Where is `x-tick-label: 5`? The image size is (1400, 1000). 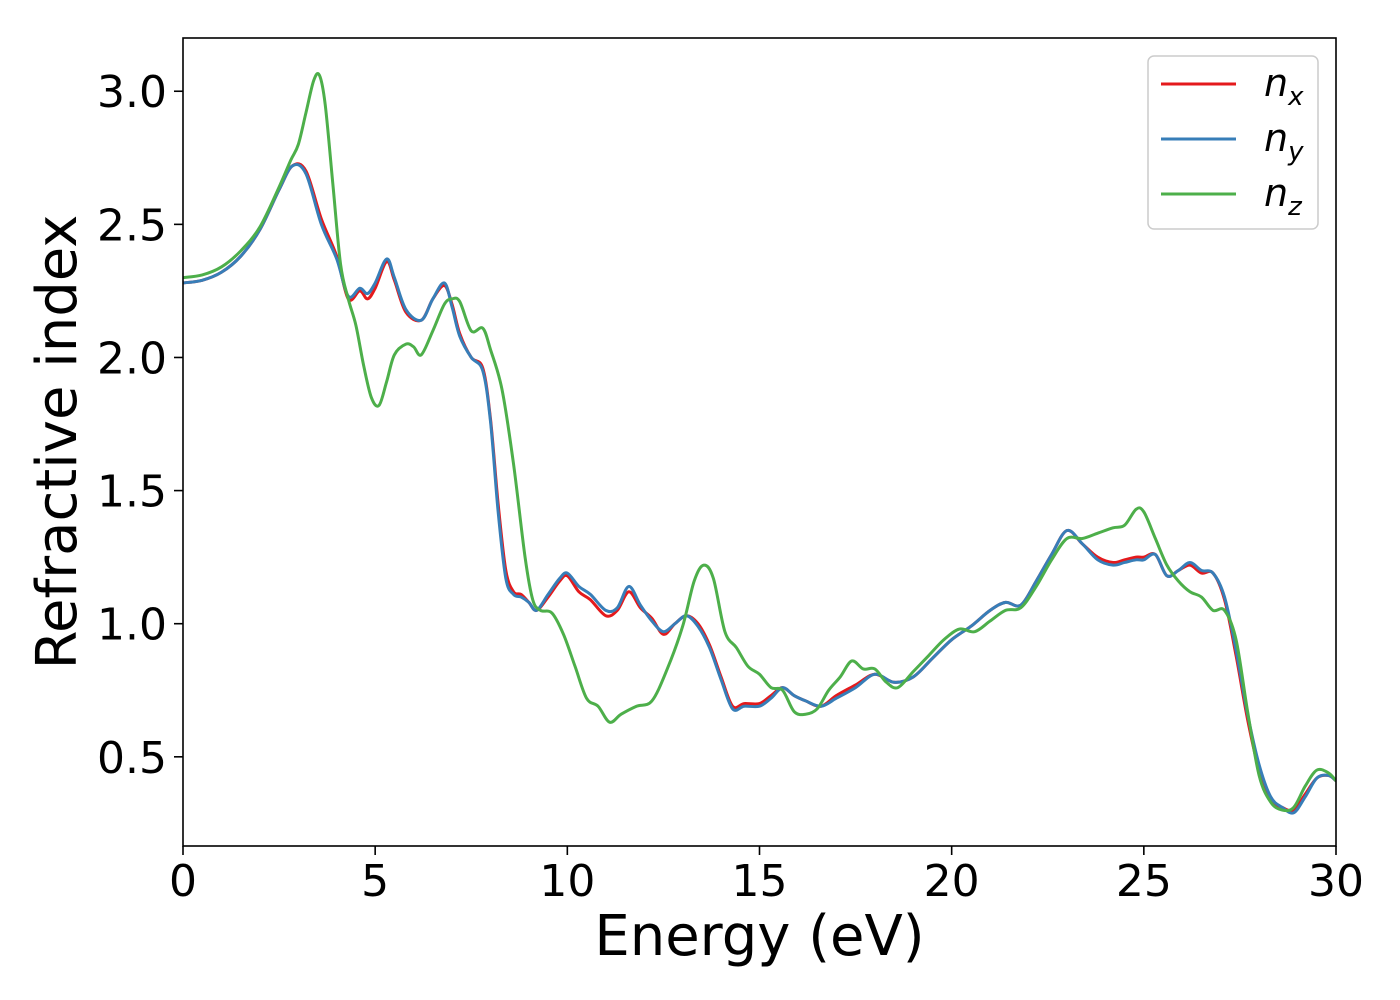
x-tick-label: 5 is located at coordinates (375, 881).